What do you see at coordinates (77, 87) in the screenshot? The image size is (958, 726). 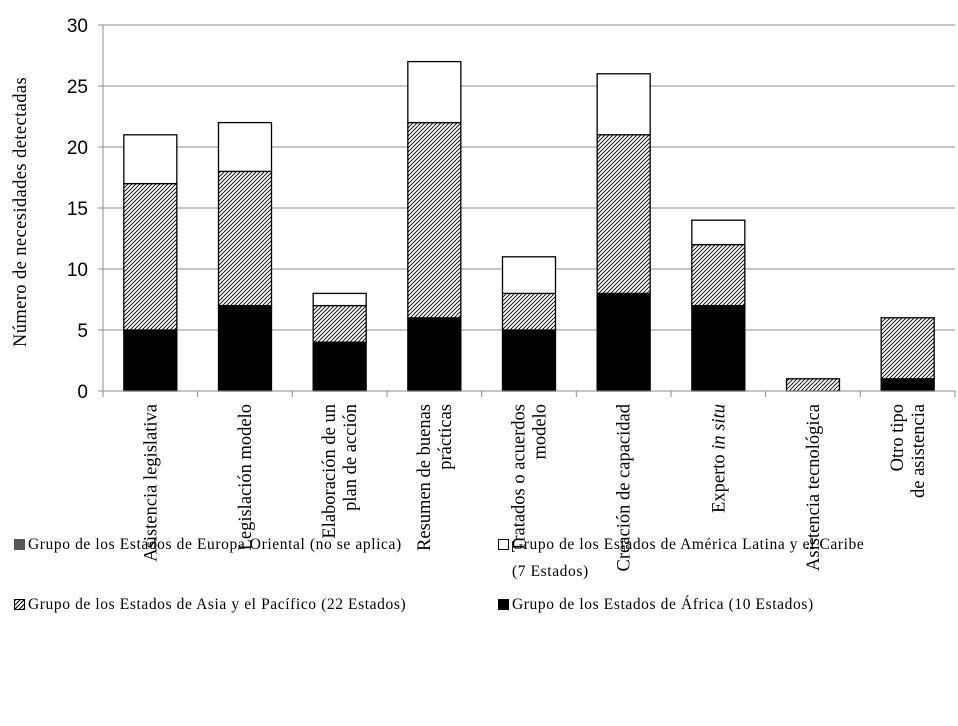 I see `y-tick-label: 25` at bounding box center [77, 87].